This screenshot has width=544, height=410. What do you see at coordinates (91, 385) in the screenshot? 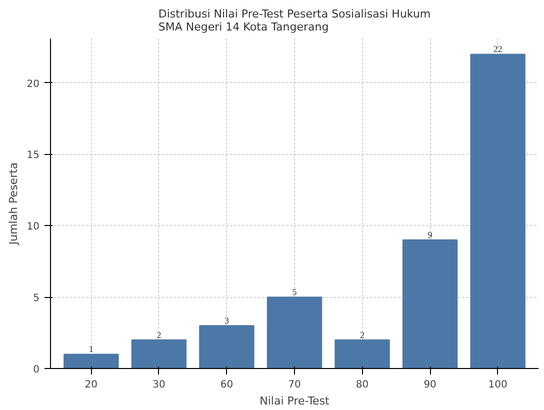
I see `x-tick-label: 20` at bounding box center [91, 385].